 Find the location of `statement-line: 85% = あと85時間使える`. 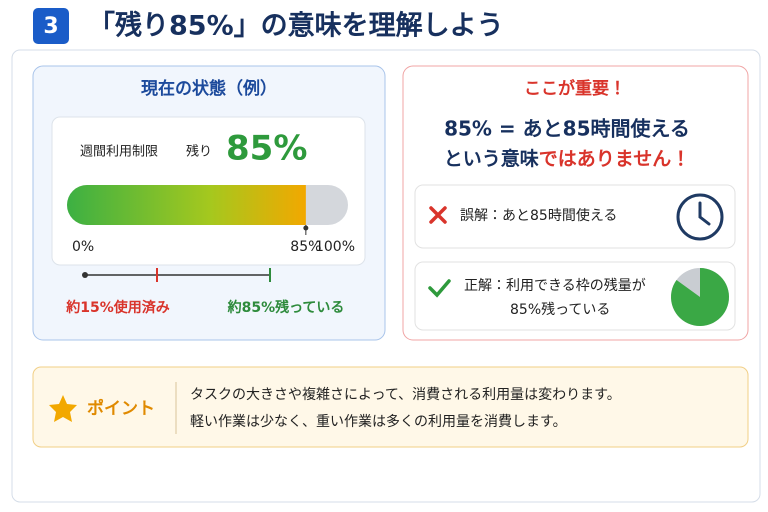

statement-line: 85% = あと85時間使える is located at coordinates (567, 129).